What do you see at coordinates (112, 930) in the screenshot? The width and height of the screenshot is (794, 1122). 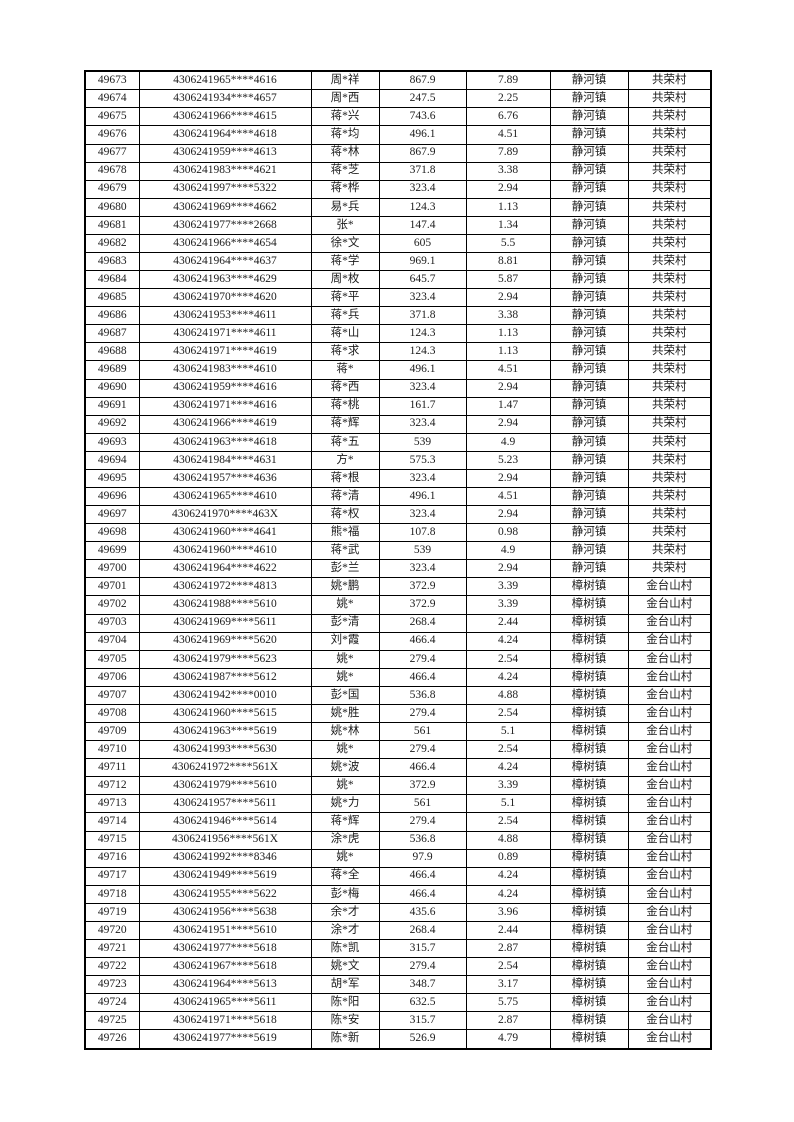 I see `cell-seq: 49720` at bounding box center [112, 930].